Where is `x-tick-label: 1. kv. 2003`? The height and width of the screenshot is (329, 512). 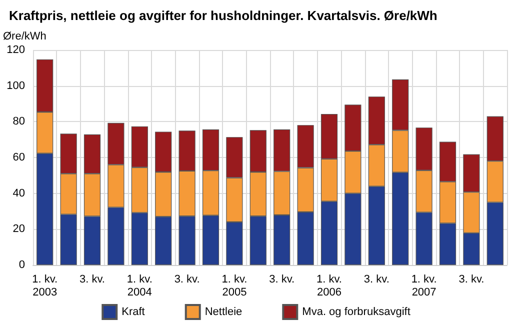 x-tick-label: 1. kv. 2003 is located at coordinates (45, 286).